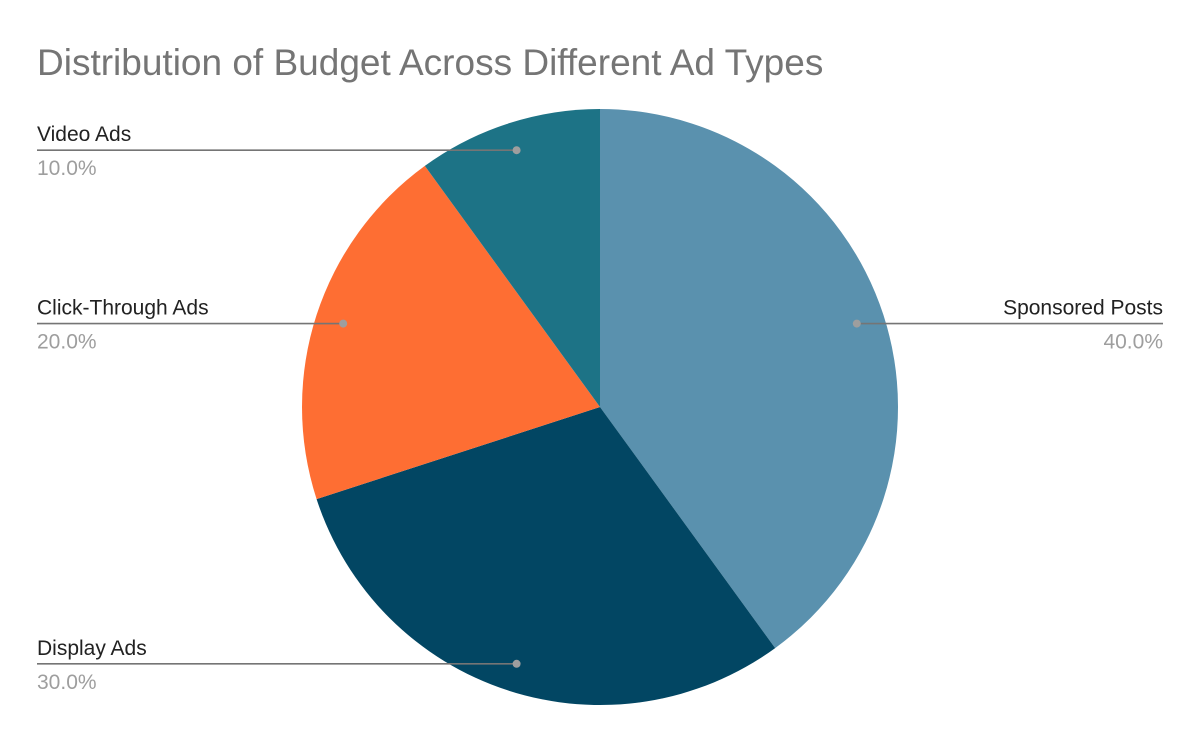  I want to click on slice-value-video-ads: 10.0%, so click(67, 168).